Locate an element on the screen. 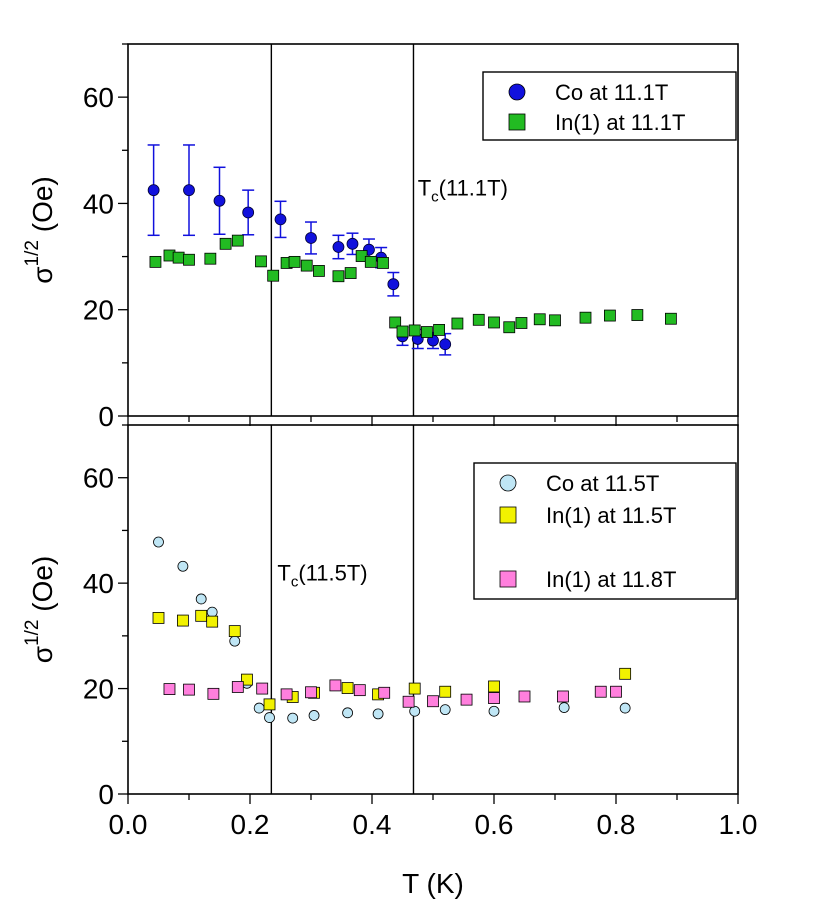 The image size is (830, 911). y-tick-label: 60 is located at coordinates (98, 478).